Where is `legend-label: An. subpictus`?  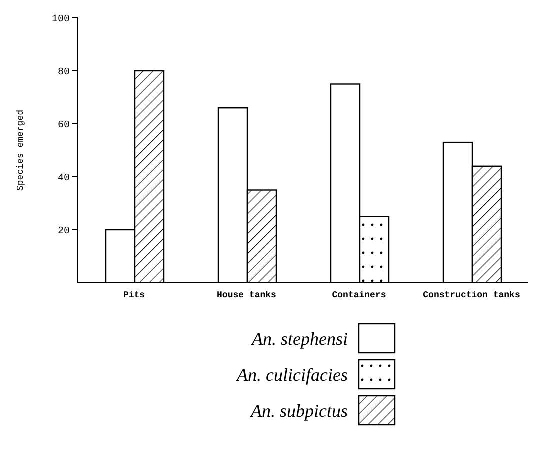 legend-label: An. subpictus is located at coordinates (298, 411).